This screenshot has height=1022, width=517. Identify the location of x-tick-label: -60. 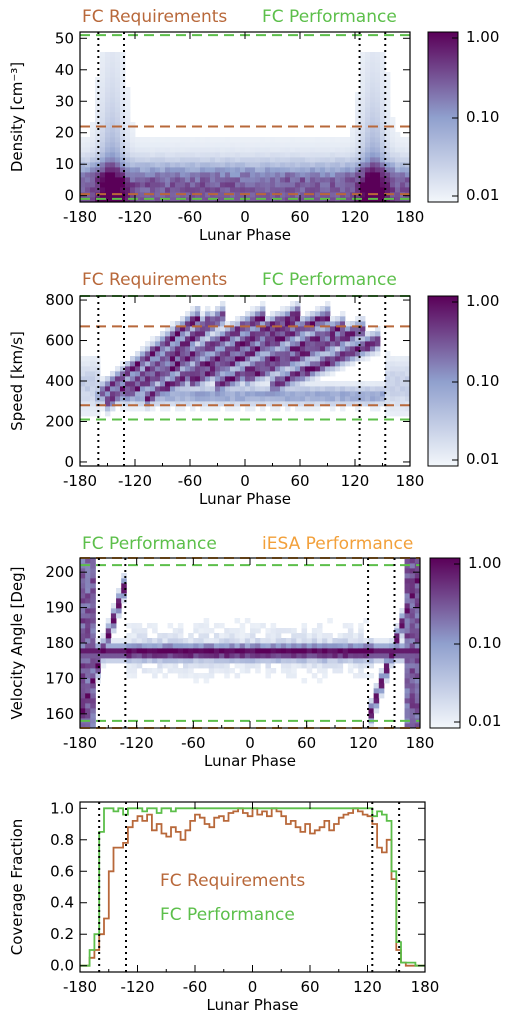
(190, 481).